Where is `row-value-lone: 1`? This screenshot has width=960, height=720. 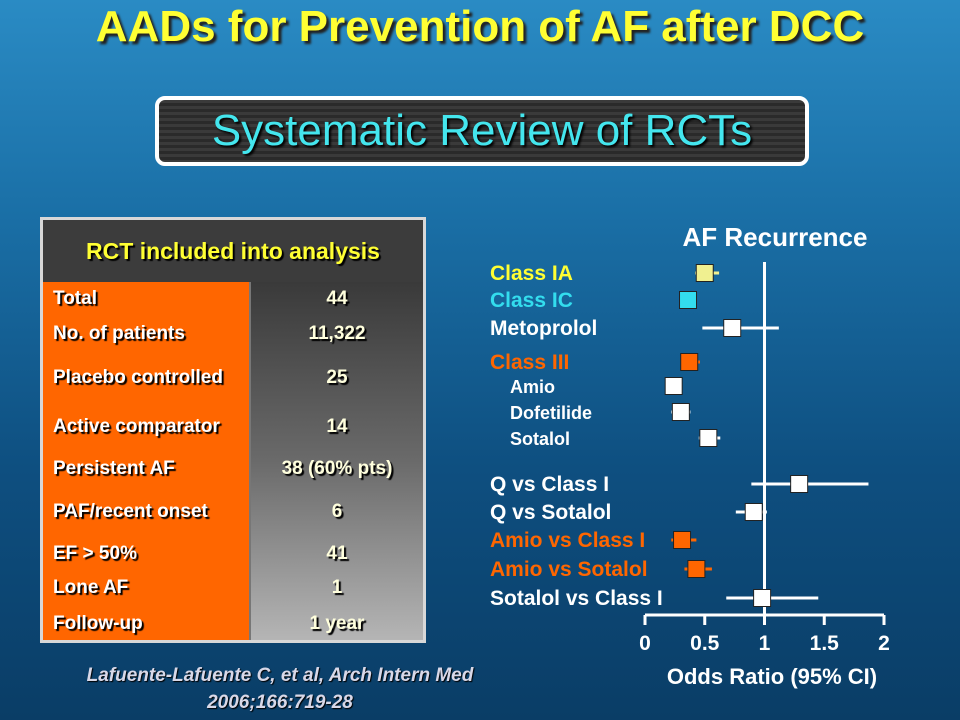 row-value-lone: 1 is located at coordinates (337, 587).